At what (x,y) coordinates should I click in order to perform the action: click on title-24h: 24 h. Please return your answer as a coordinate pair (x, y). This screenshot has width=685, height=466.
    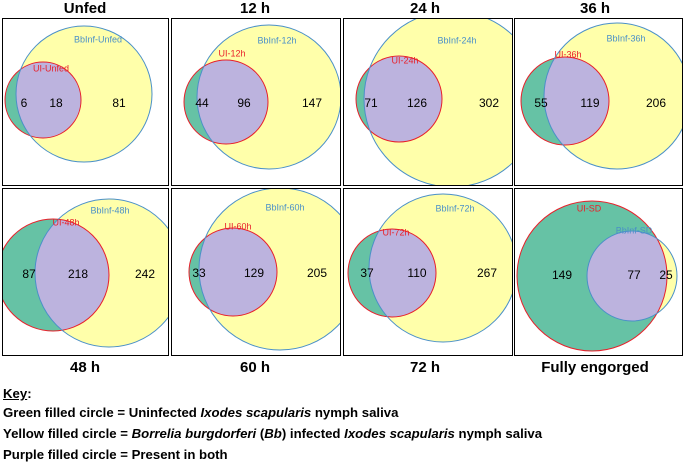
    Looking at the image, I should click on (424, 8).